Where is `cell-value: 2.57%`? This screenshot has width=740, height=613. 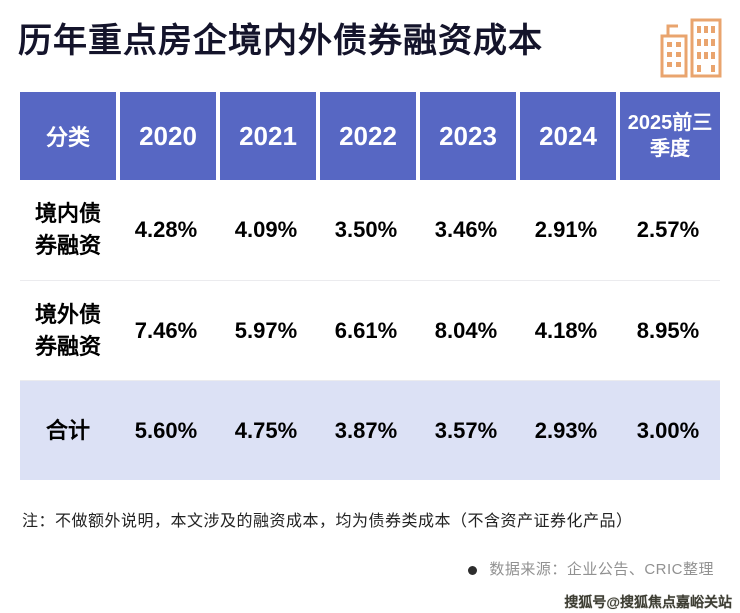 cell-value: 2.57% is located at coordinates (668, 230).